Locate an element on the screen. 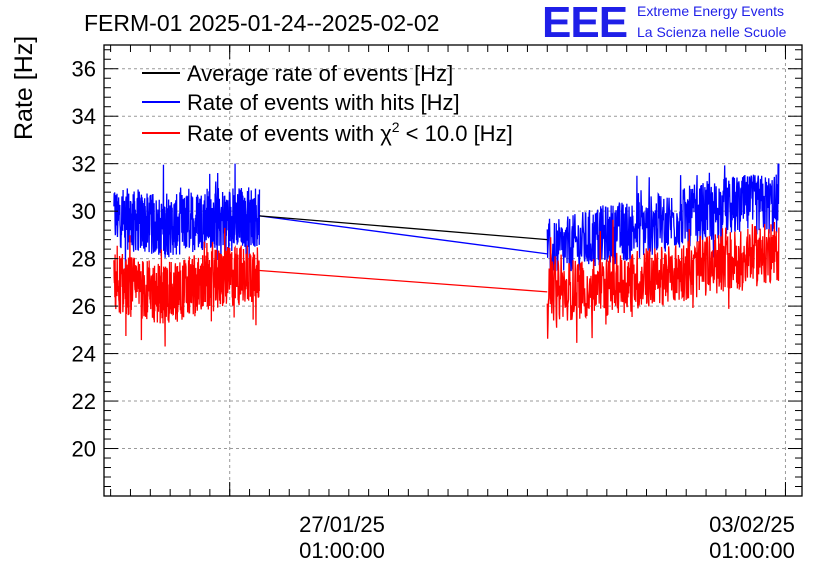 The width and height of the screenshot is (836, 572). x-tick-time-2: 01:00:00 is located at coordinates (752, 550).